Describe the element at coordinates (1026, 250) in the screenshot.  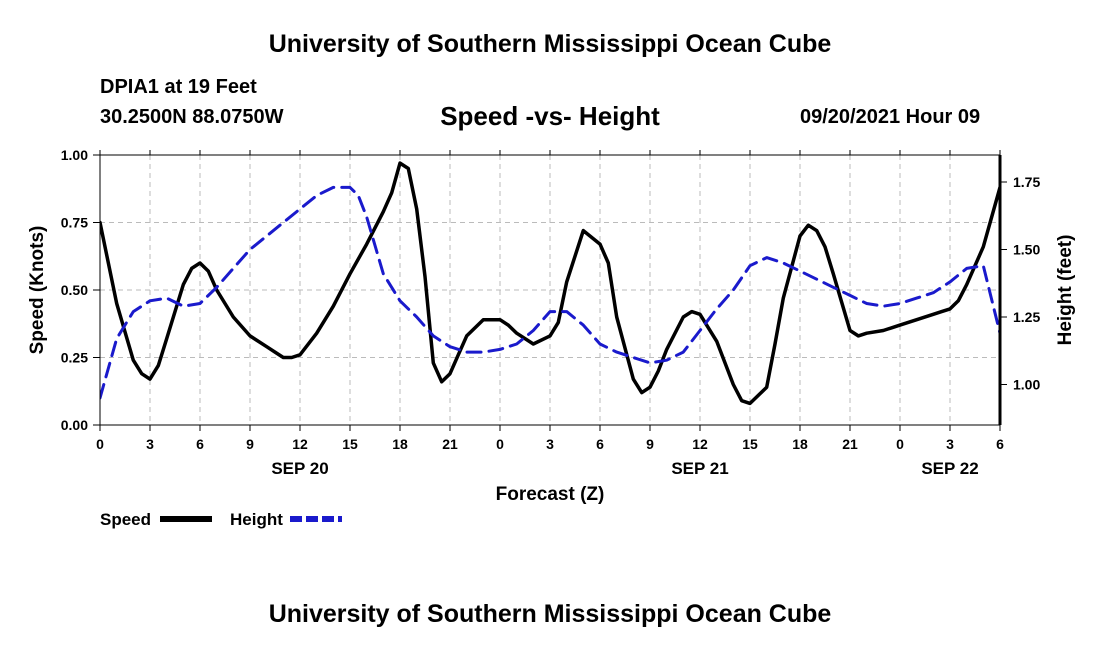
I see `right-tick-label: 1.50` at that location.